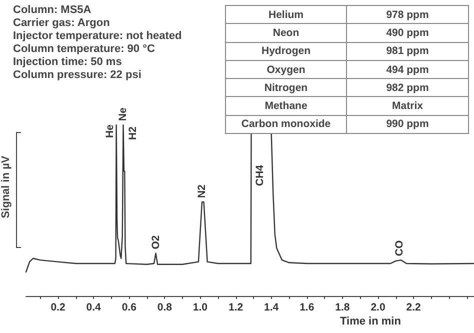  Describe the element at coordinates (123, 114) in the screenshot. I see `annotation: Ne` at that location.